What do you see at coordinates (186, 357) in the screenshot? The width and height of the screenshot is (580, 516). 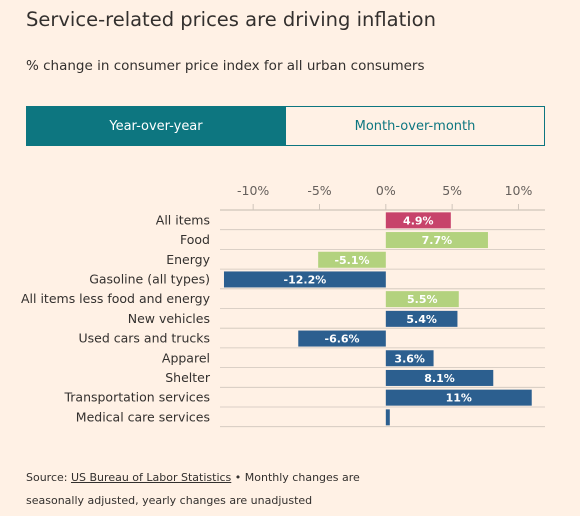 I see `category-label: Apparel` at bounding box center [186, 357].